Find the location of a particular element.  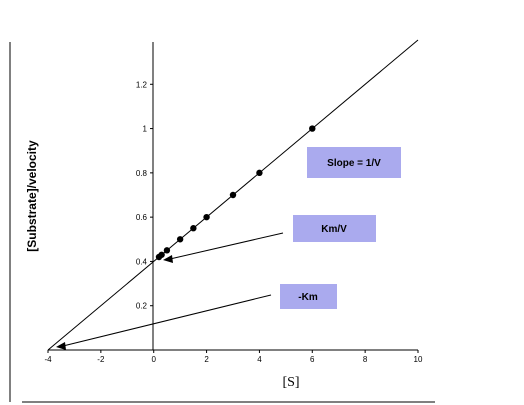

y-tick-label: 0.2 is located at coordinates (142, 306).